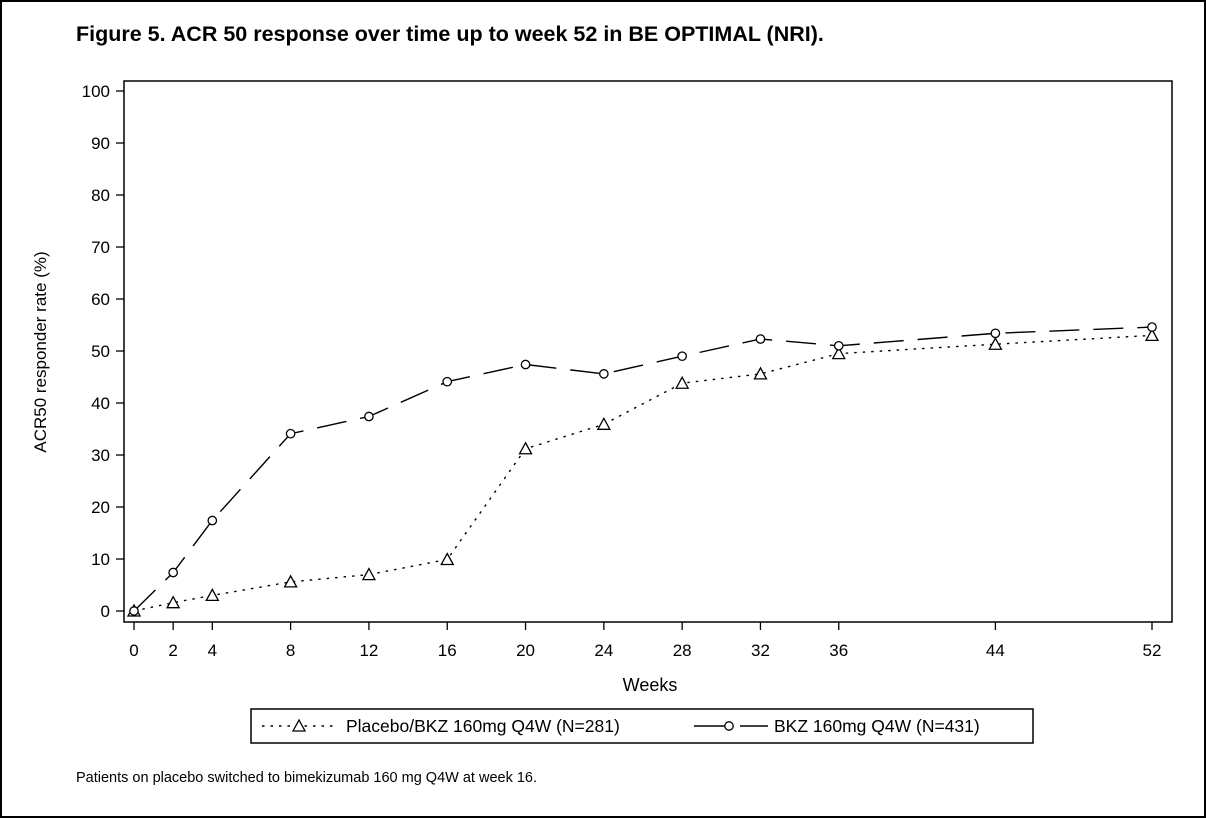 Image resolution: width=1206 pixels, height=818 pixels. Describe the element at coordinates (525, 650) in the screenshot. I see `x-tick-label: 20` at that location.